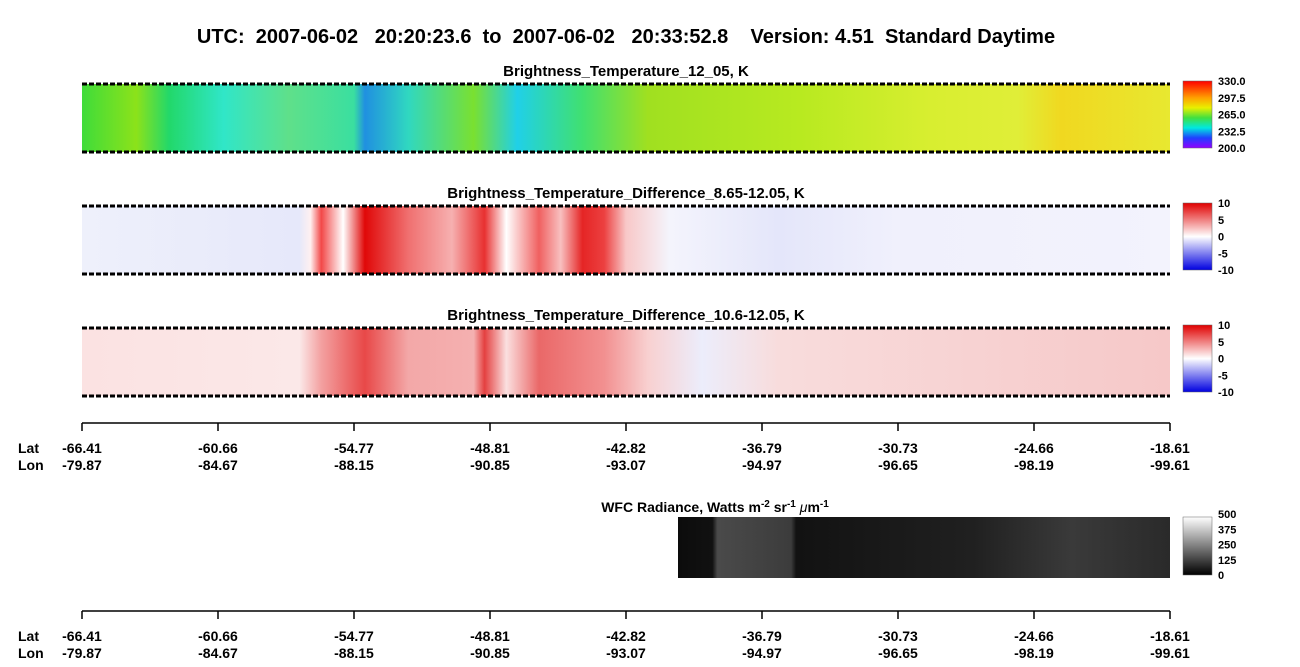 Image resolution: width=1300 pixels, height=667 pixels. Describe the element at coordinates (681, 507) in the screenshot. I see `wfc-title-part: WFC Radiance, Watts m` at that location.